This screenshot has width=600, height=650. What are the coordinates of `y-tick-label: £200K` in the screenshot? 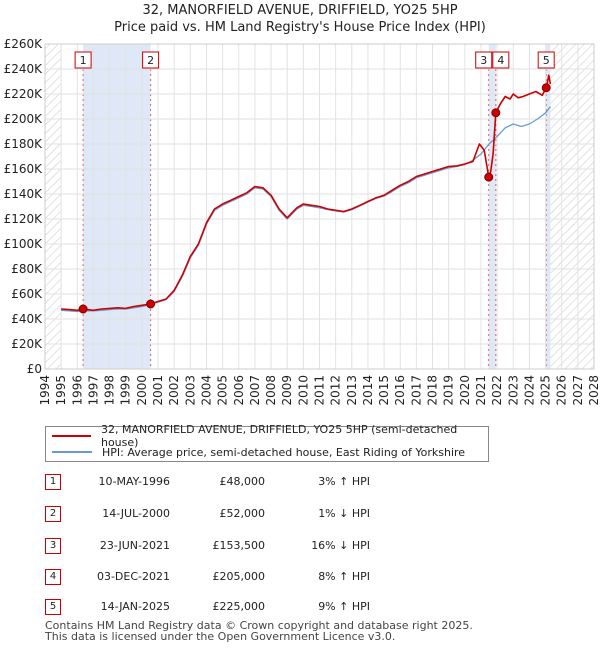 It's located at (24, 119).